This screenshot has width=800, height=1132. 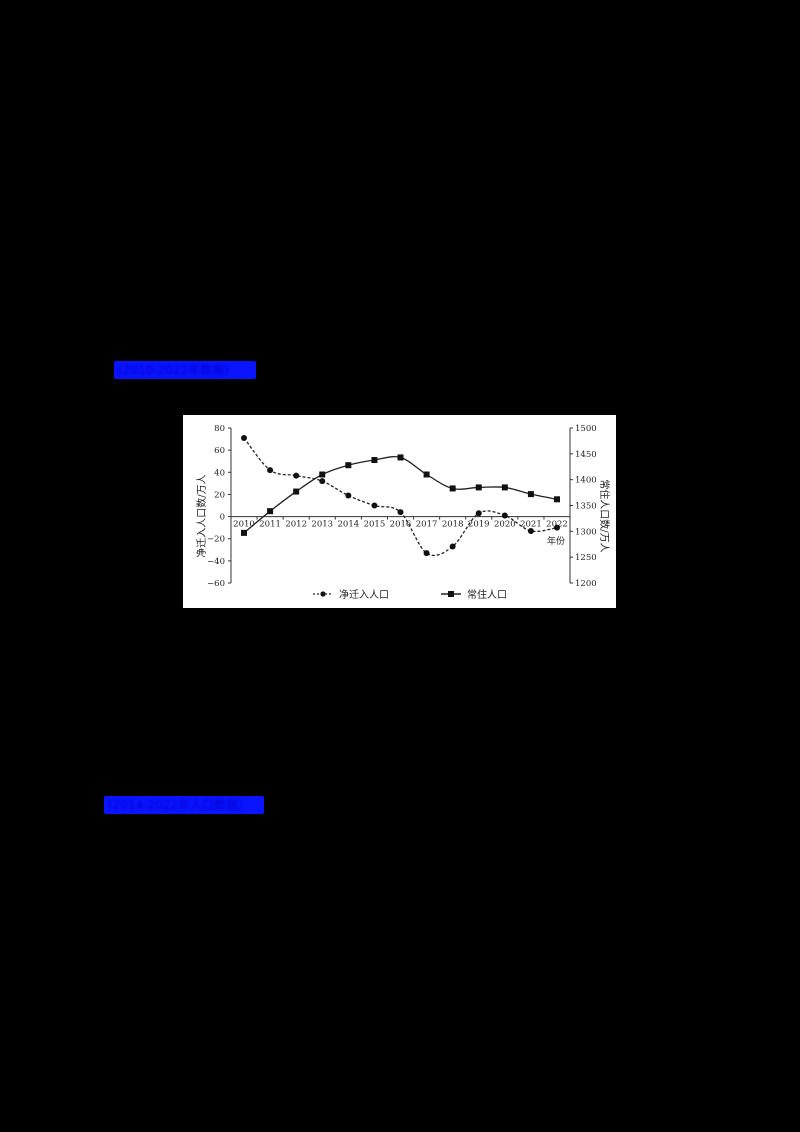 I want to click on y-tick-right: 1250, so click(x=586, y=558).